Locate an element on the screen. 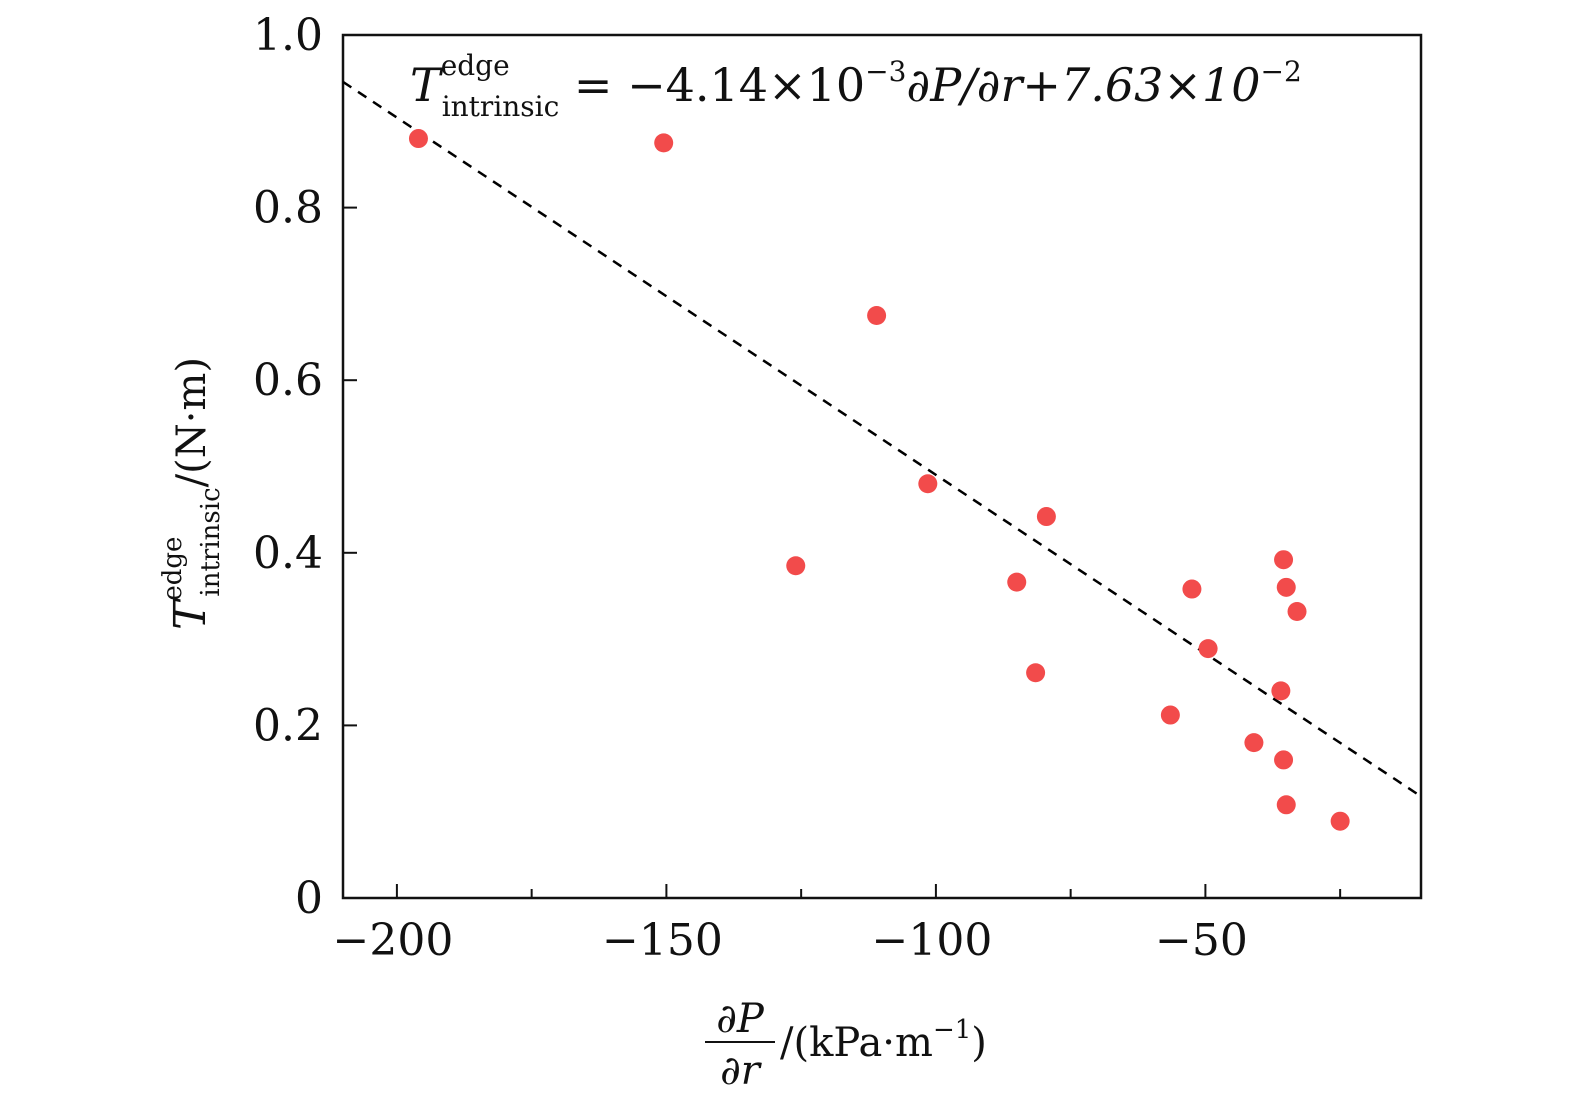 The image size is (1575, 1112). x-axis-ticks: −200 −150 −100 −50 is located at coordinates (837, 925).